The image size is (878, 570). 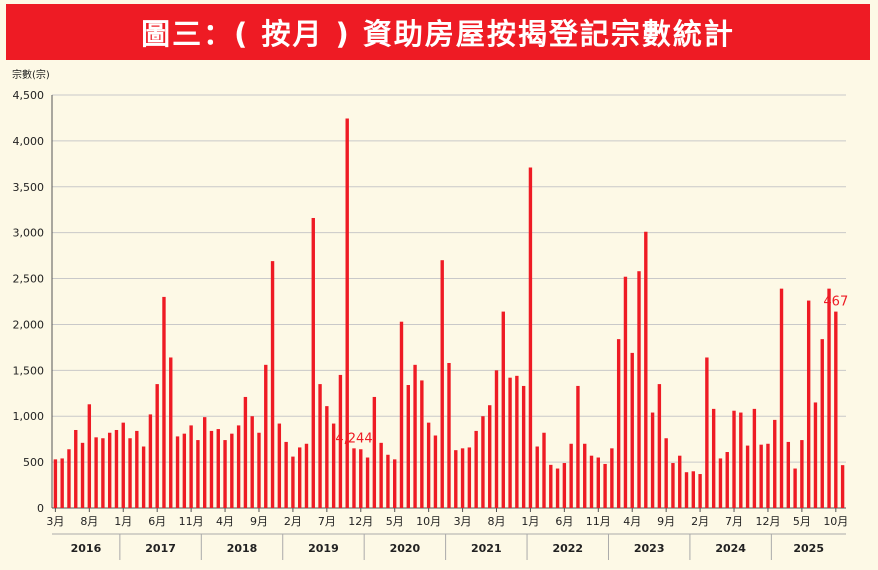 What do you see at coordinates (323, 548) in the screenshot?
I see `year-label: 2019` at bounding box center [323, 548].